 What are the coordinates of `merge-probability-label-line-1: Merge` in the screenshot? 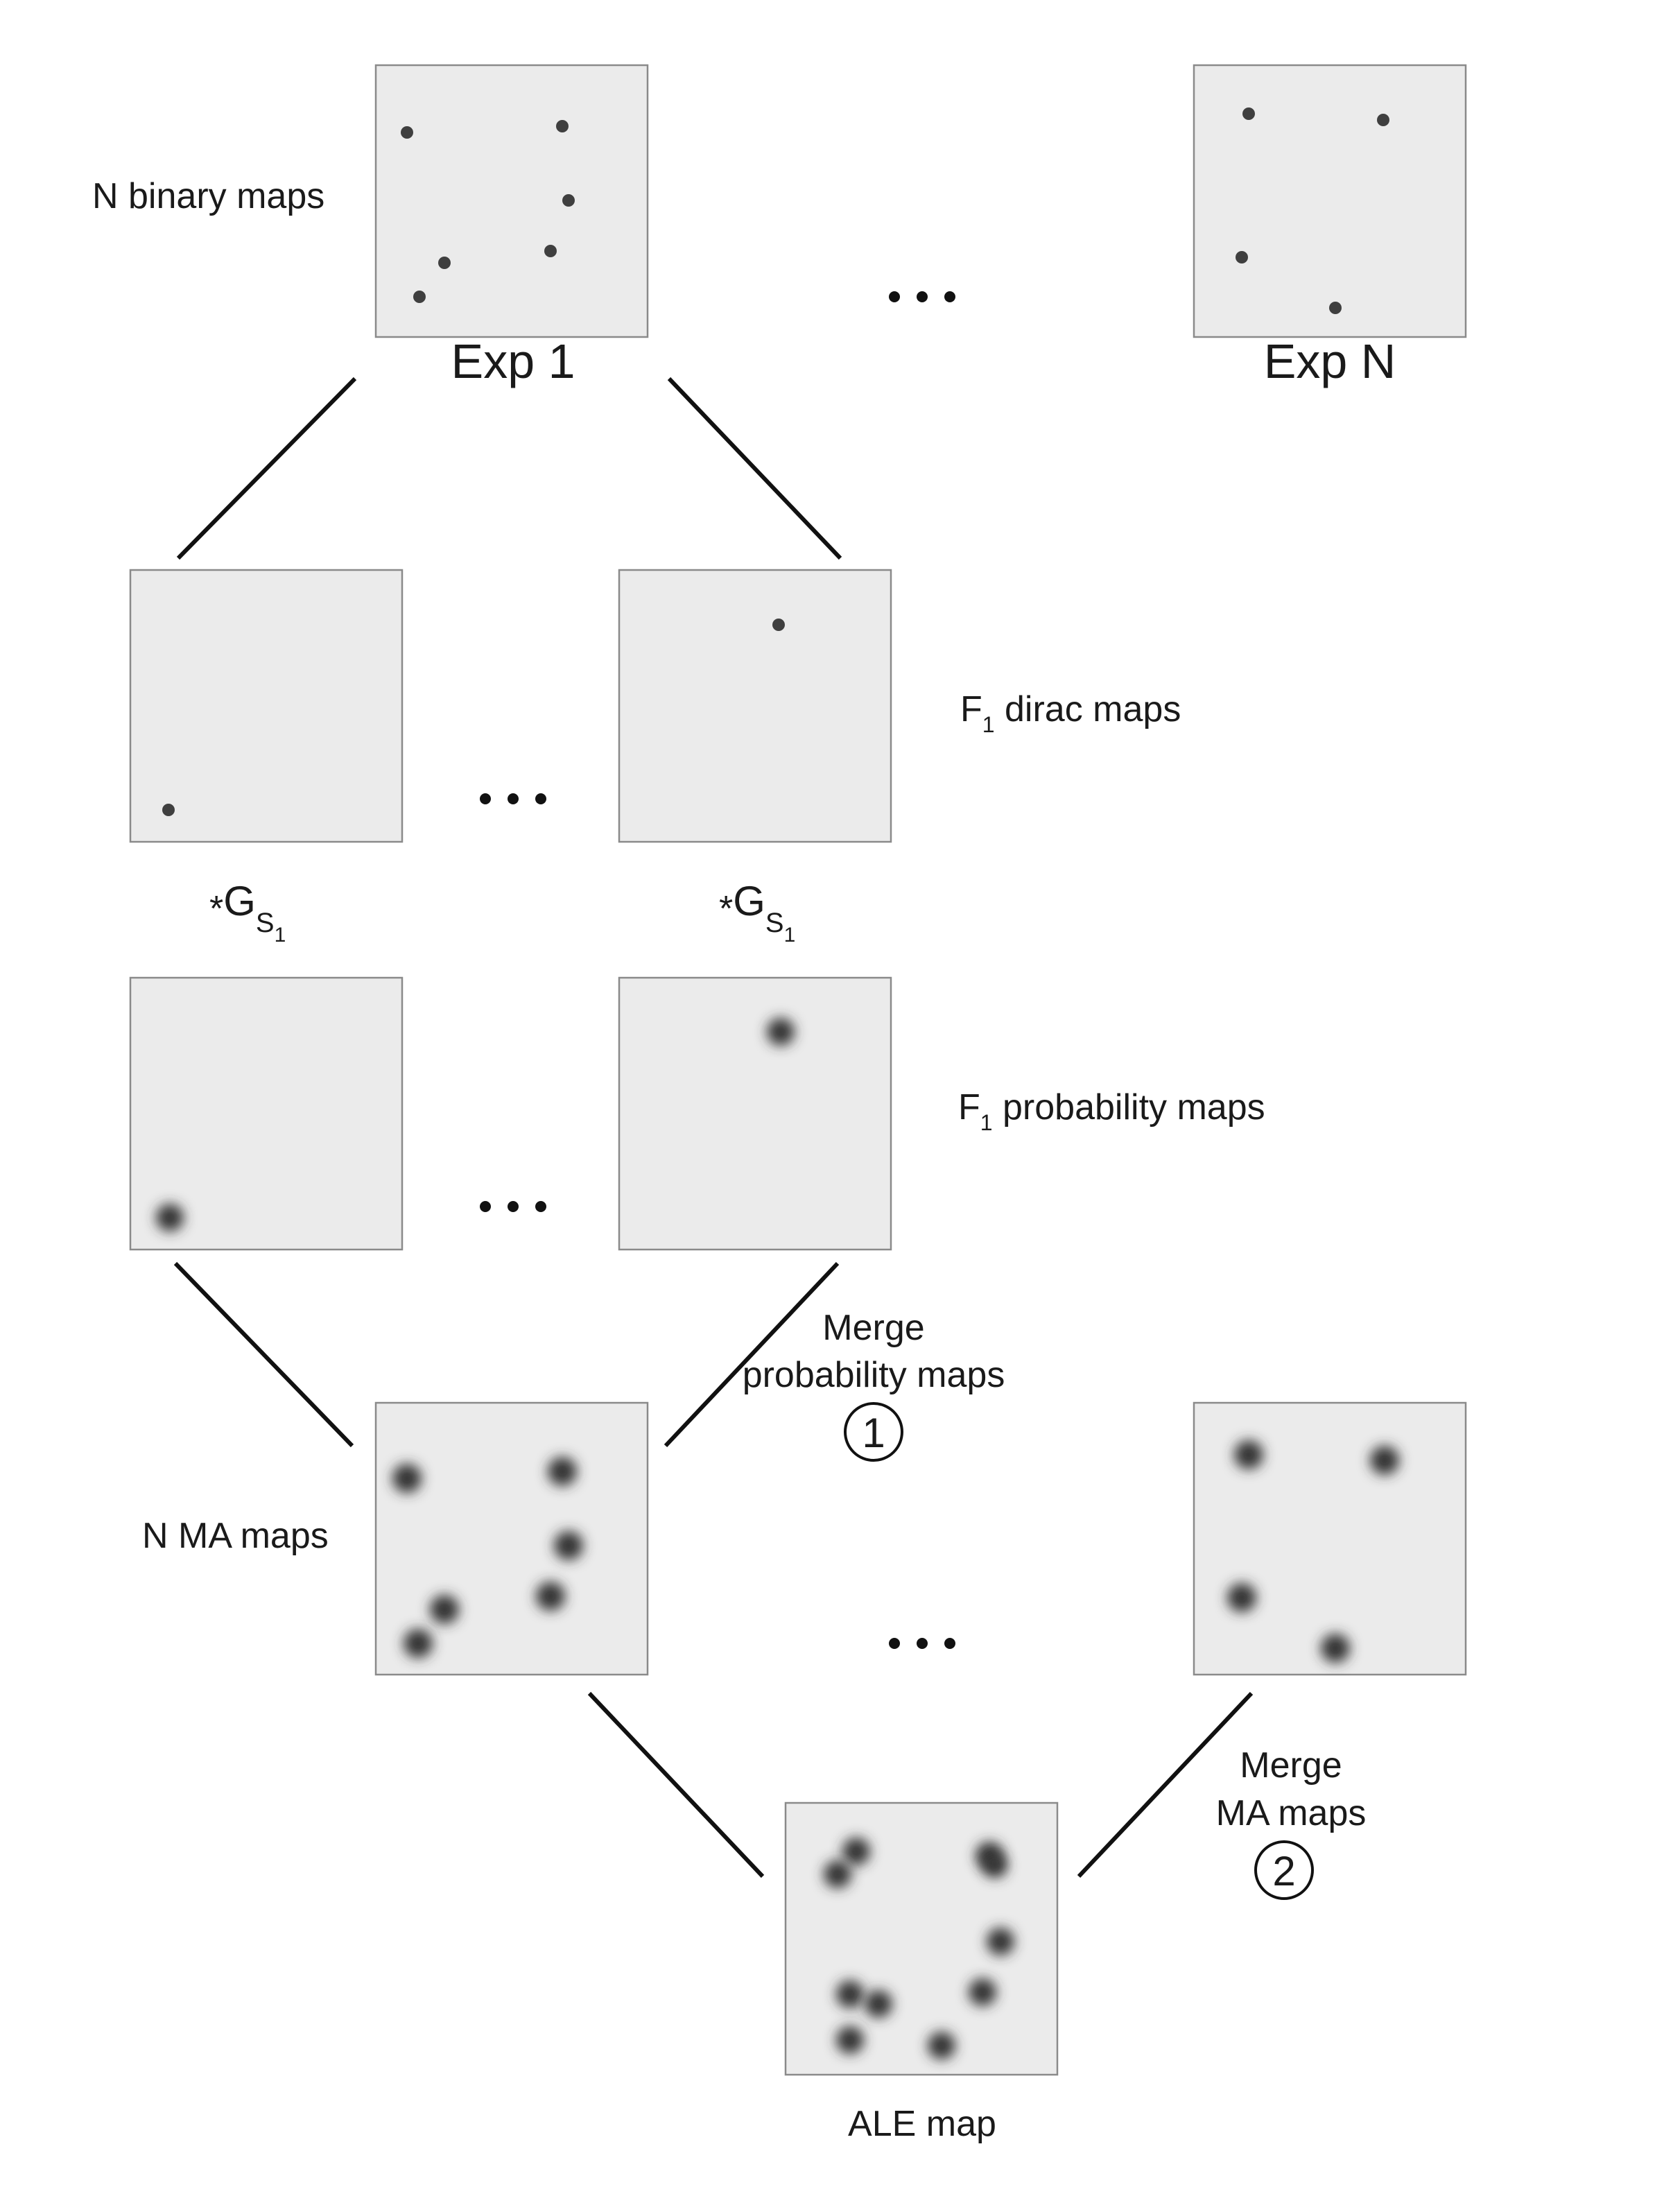 It's located at (873, 1328).